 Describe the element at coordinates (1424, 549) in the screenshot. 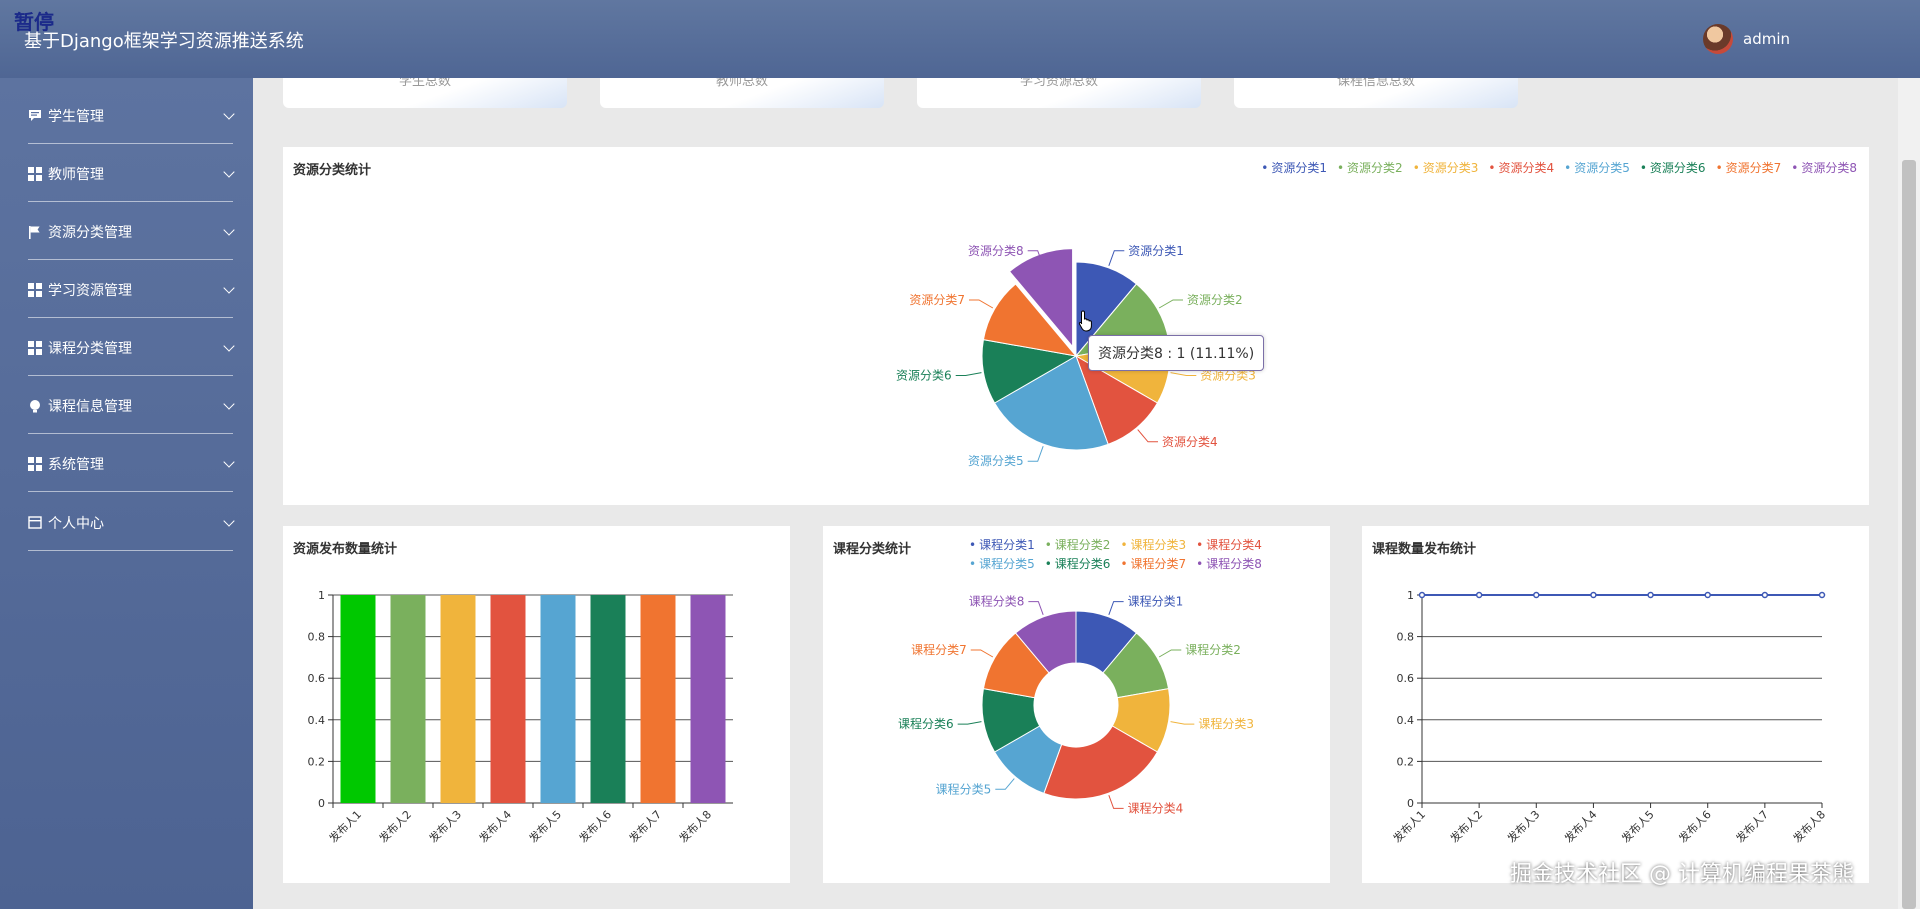

I see `chart-title: 课程数量发布统计` at that location.